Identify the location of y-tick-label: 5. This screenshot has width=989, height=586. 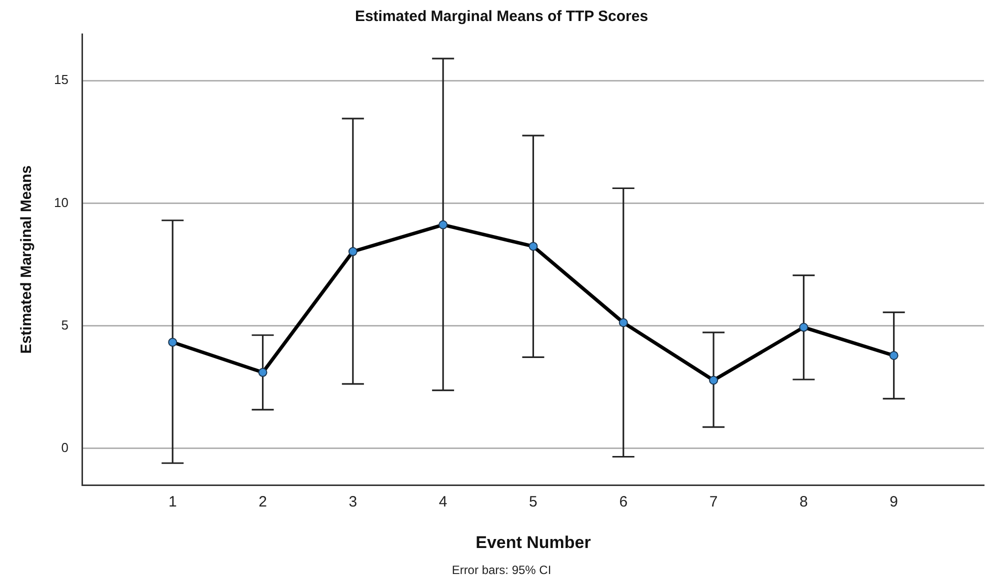
(64, 324).